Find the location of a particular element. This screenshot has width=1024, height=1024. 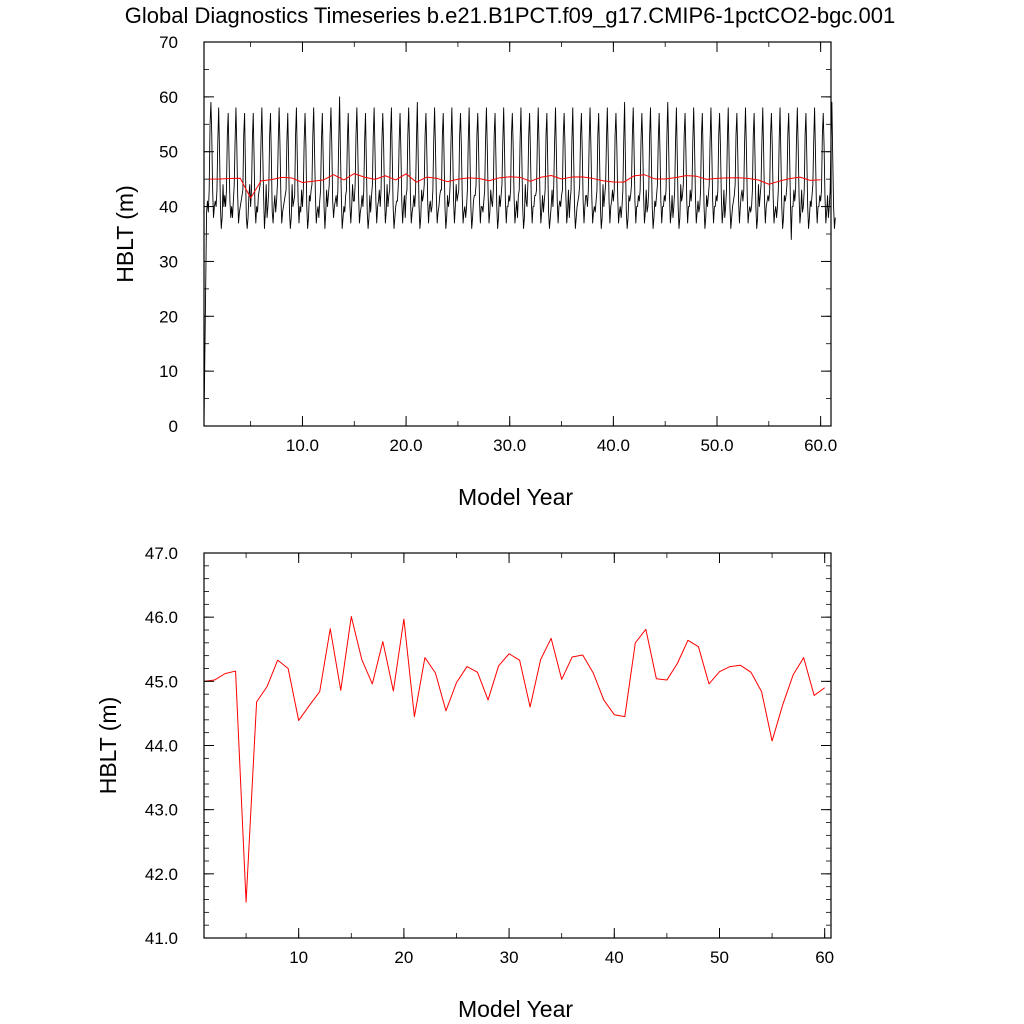

y-tick-label: 10 is located at coordinates (168, 371).